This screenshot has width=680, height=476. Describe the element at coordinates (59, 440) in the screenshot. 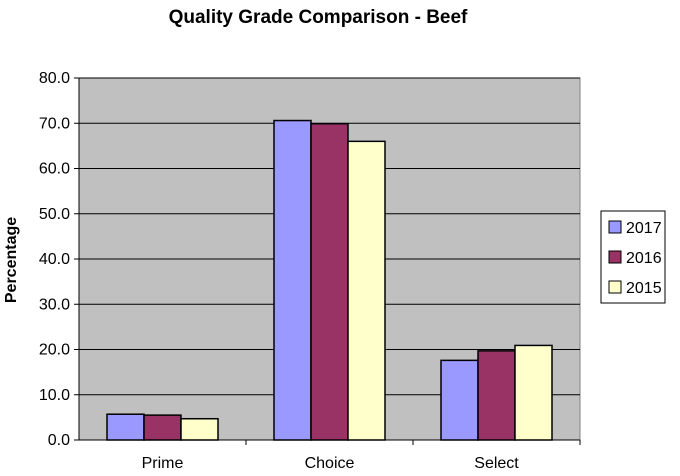

I see `y-tick-label: 0.0` at that location.